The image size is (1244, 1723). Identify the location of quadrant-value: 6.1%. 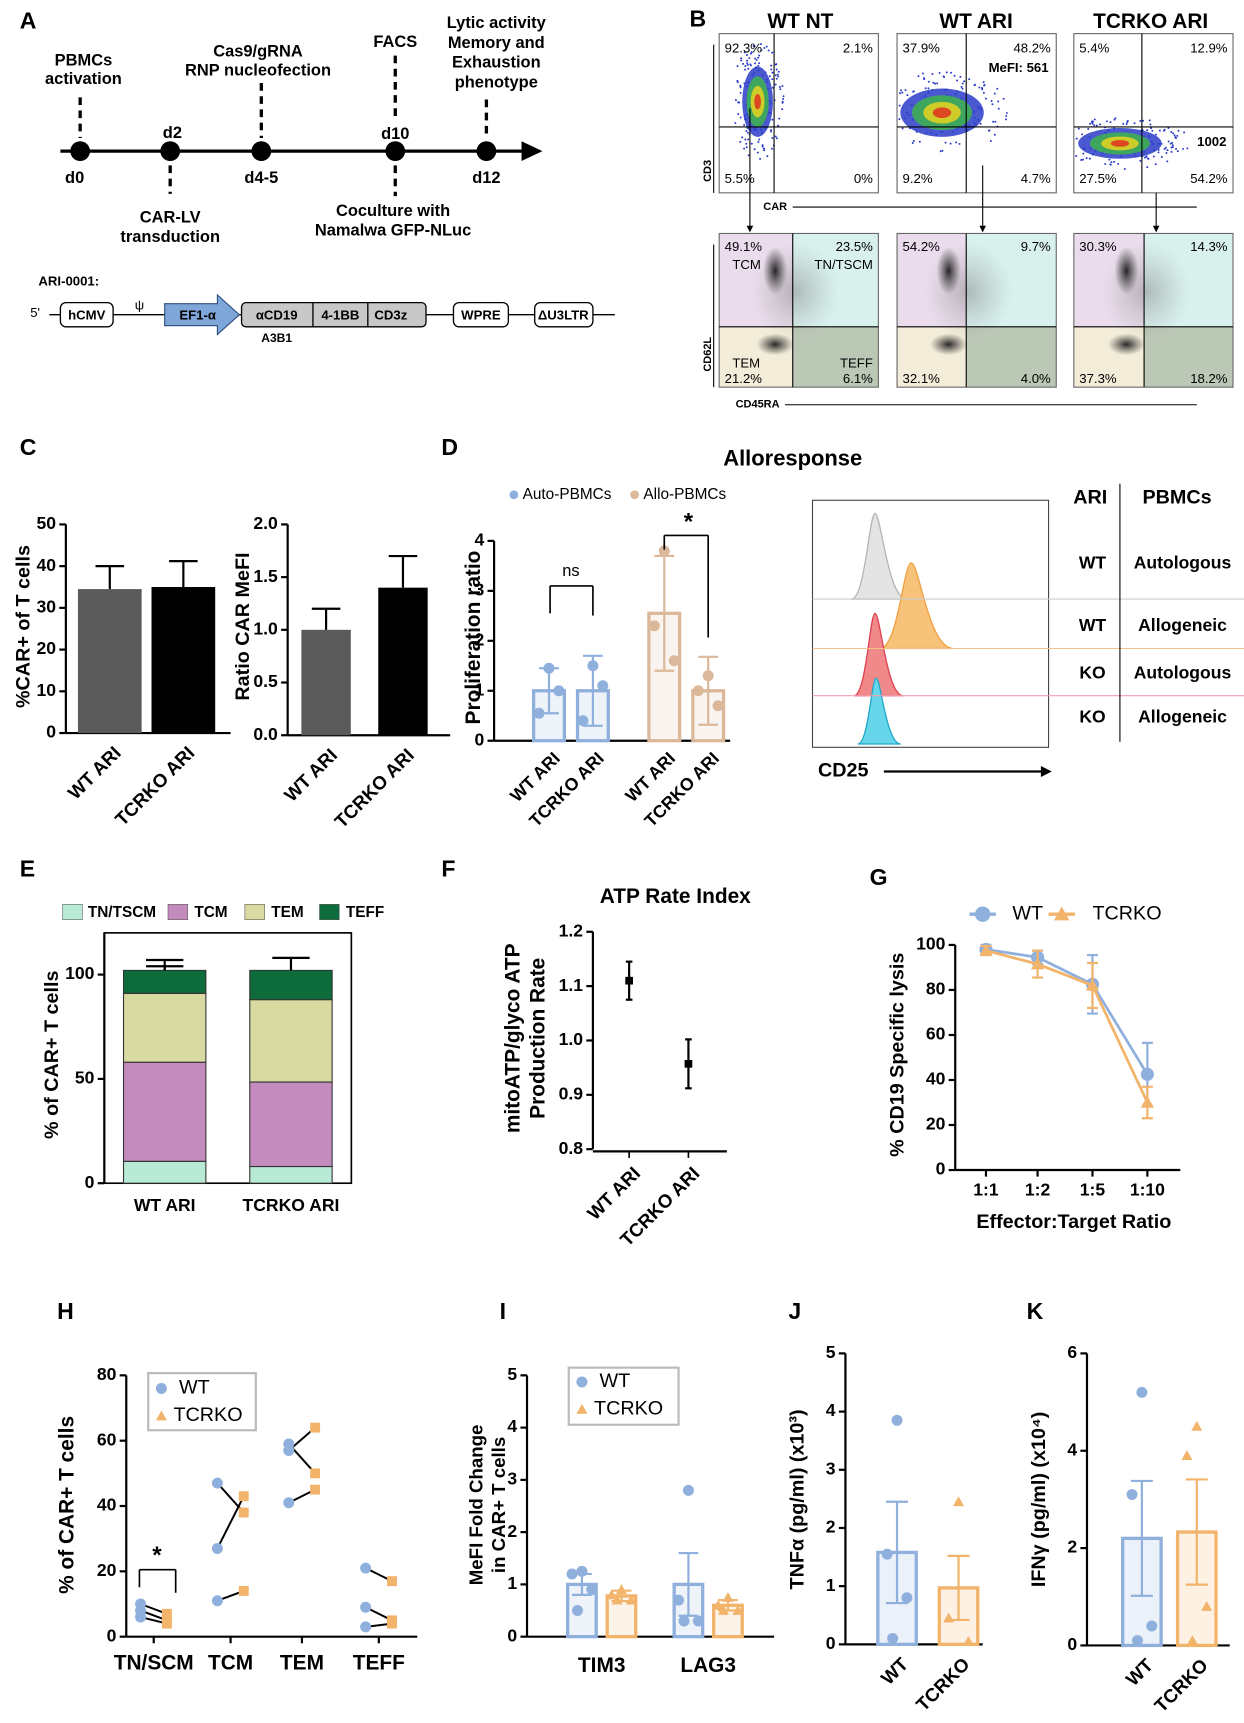
(858, 378).